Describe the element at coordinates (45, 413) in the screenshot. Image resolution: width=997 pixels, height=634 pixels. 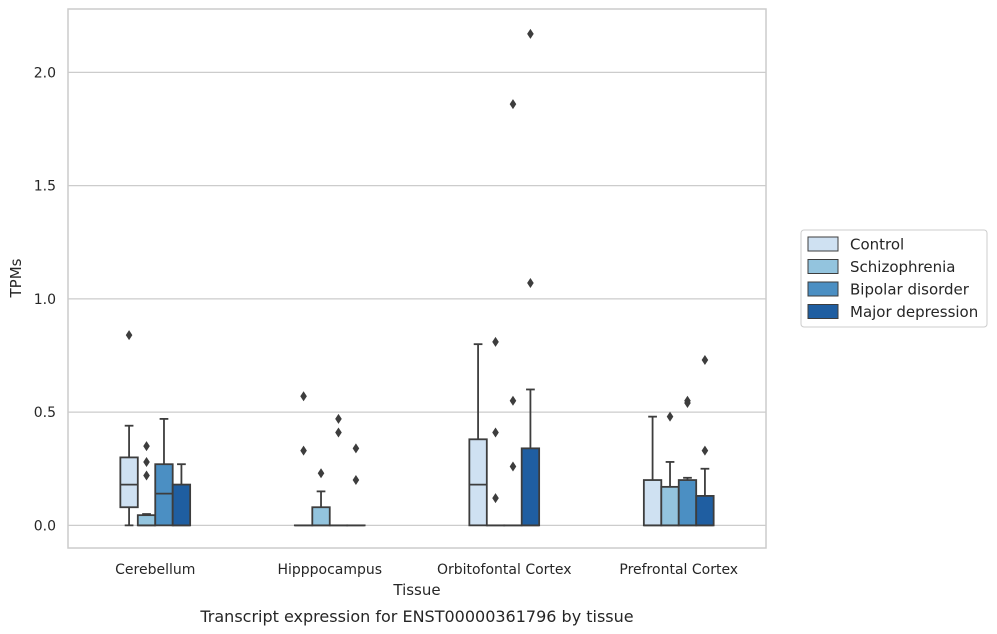
I see `y-tick-label: 0.5` at that location.